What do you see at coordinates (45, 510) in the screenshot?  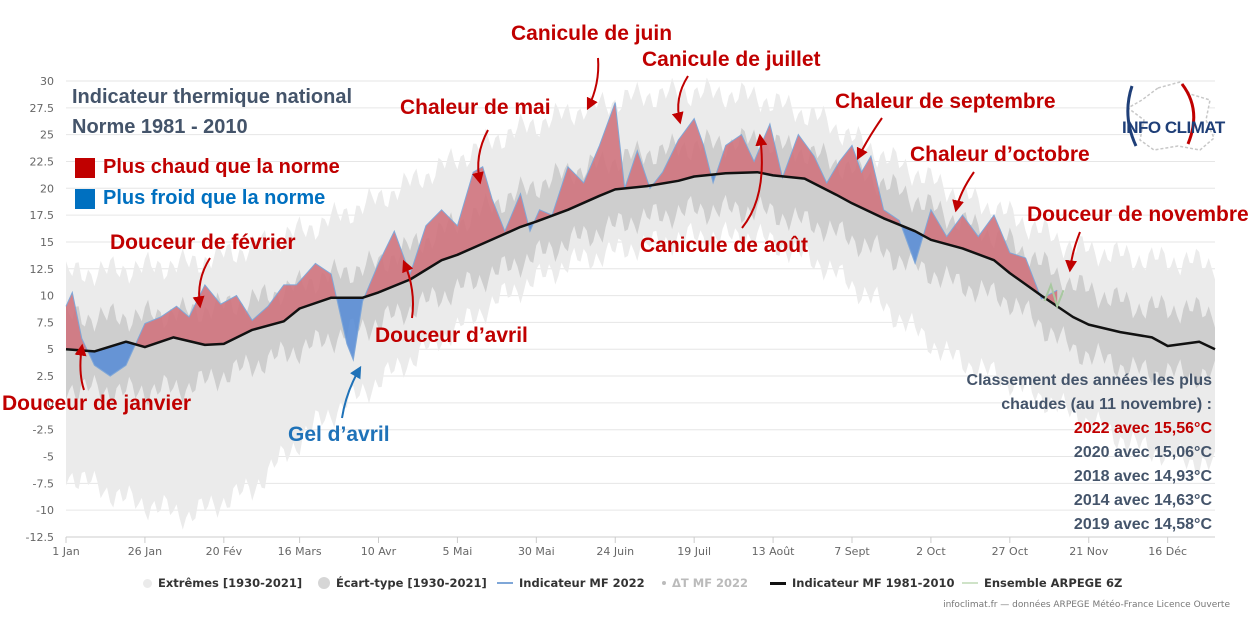 I see `y-tick-label: -10` at bounding box center [45, 510].